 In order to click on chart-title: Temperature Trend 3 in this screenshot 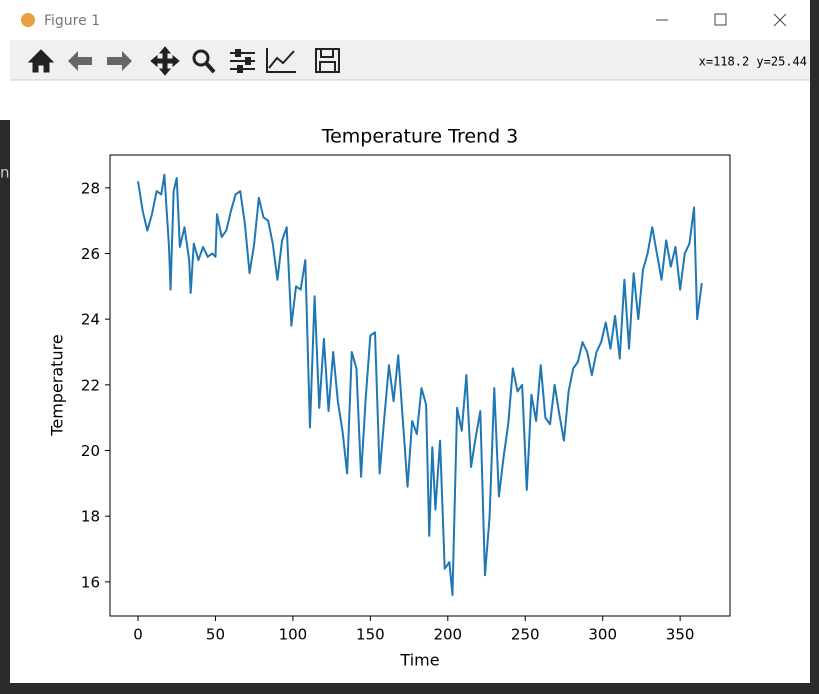, I will do `click(420, 137)`.